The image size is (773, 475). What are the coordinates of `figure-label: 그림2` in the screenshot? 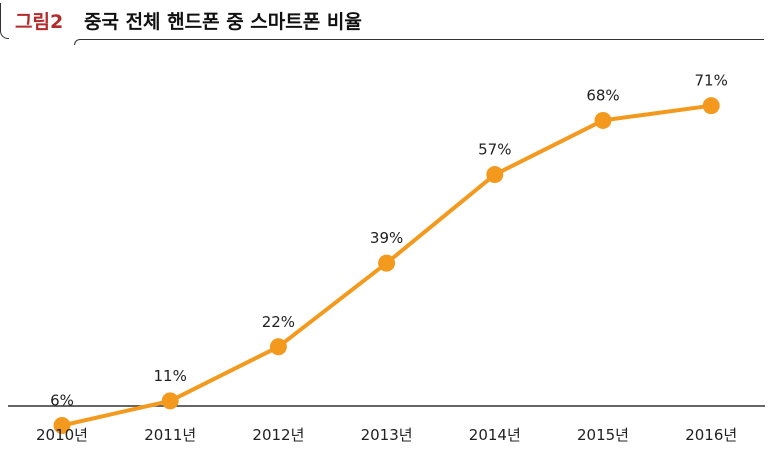 It's located at (39, 22).